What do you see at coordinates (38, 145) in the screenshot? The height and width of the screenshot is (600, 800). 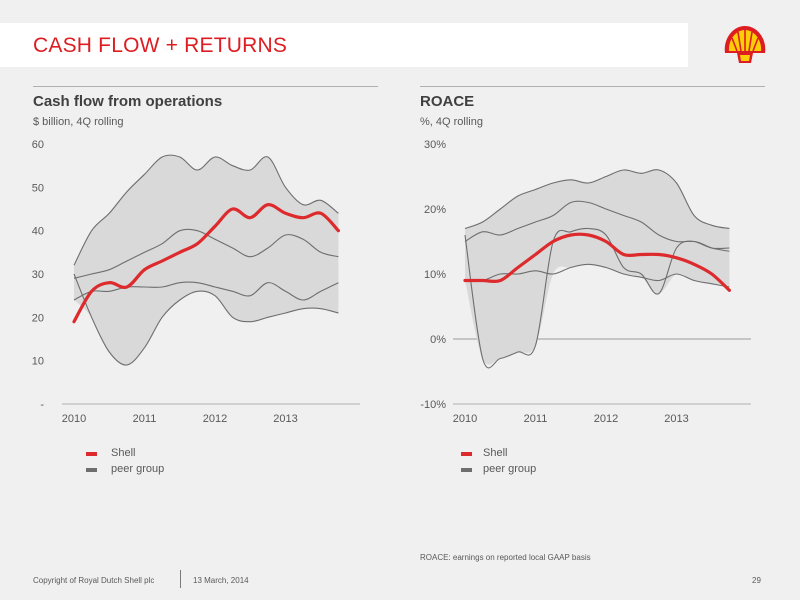 I see `y-tick-label: 60` at bounding box center [38, 145].